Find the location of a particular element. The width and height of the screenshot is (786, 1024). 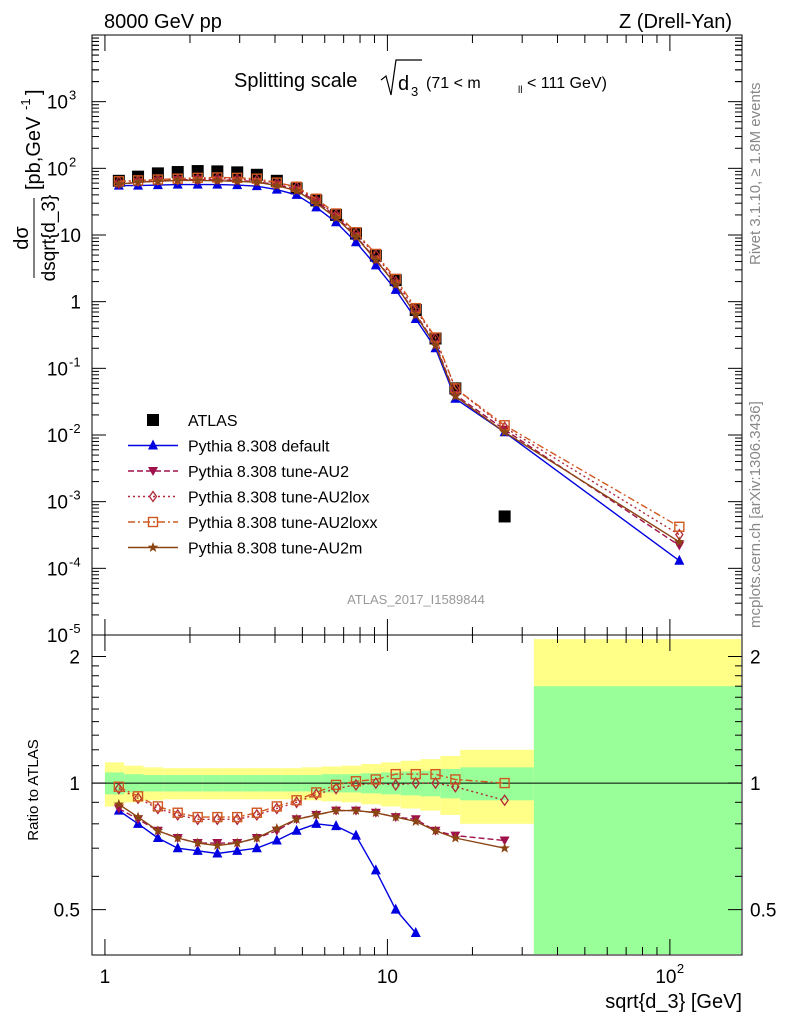

mcplots-label: mcplots.cern.ch [arXiv:1306.3436] is located at coordinates (755, 514).